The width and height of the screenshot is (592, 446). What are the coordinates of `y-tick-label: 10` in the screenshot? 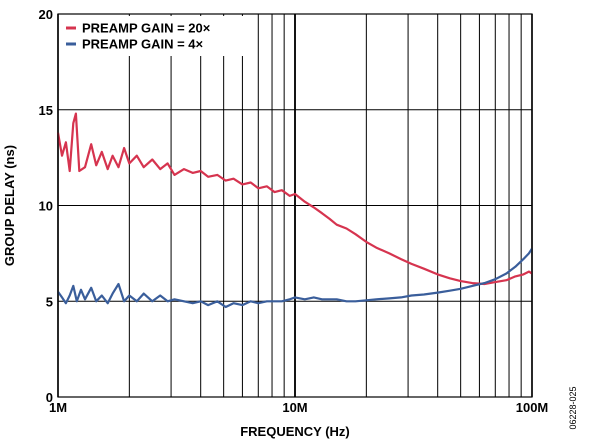 It's located at (46, 206).